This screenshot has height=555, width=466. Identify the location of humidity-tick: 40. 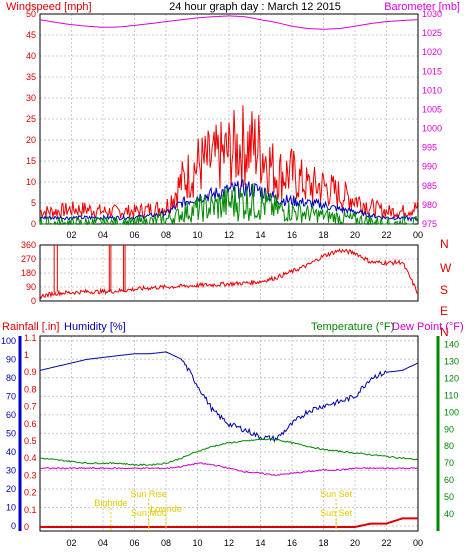
(11, 452).